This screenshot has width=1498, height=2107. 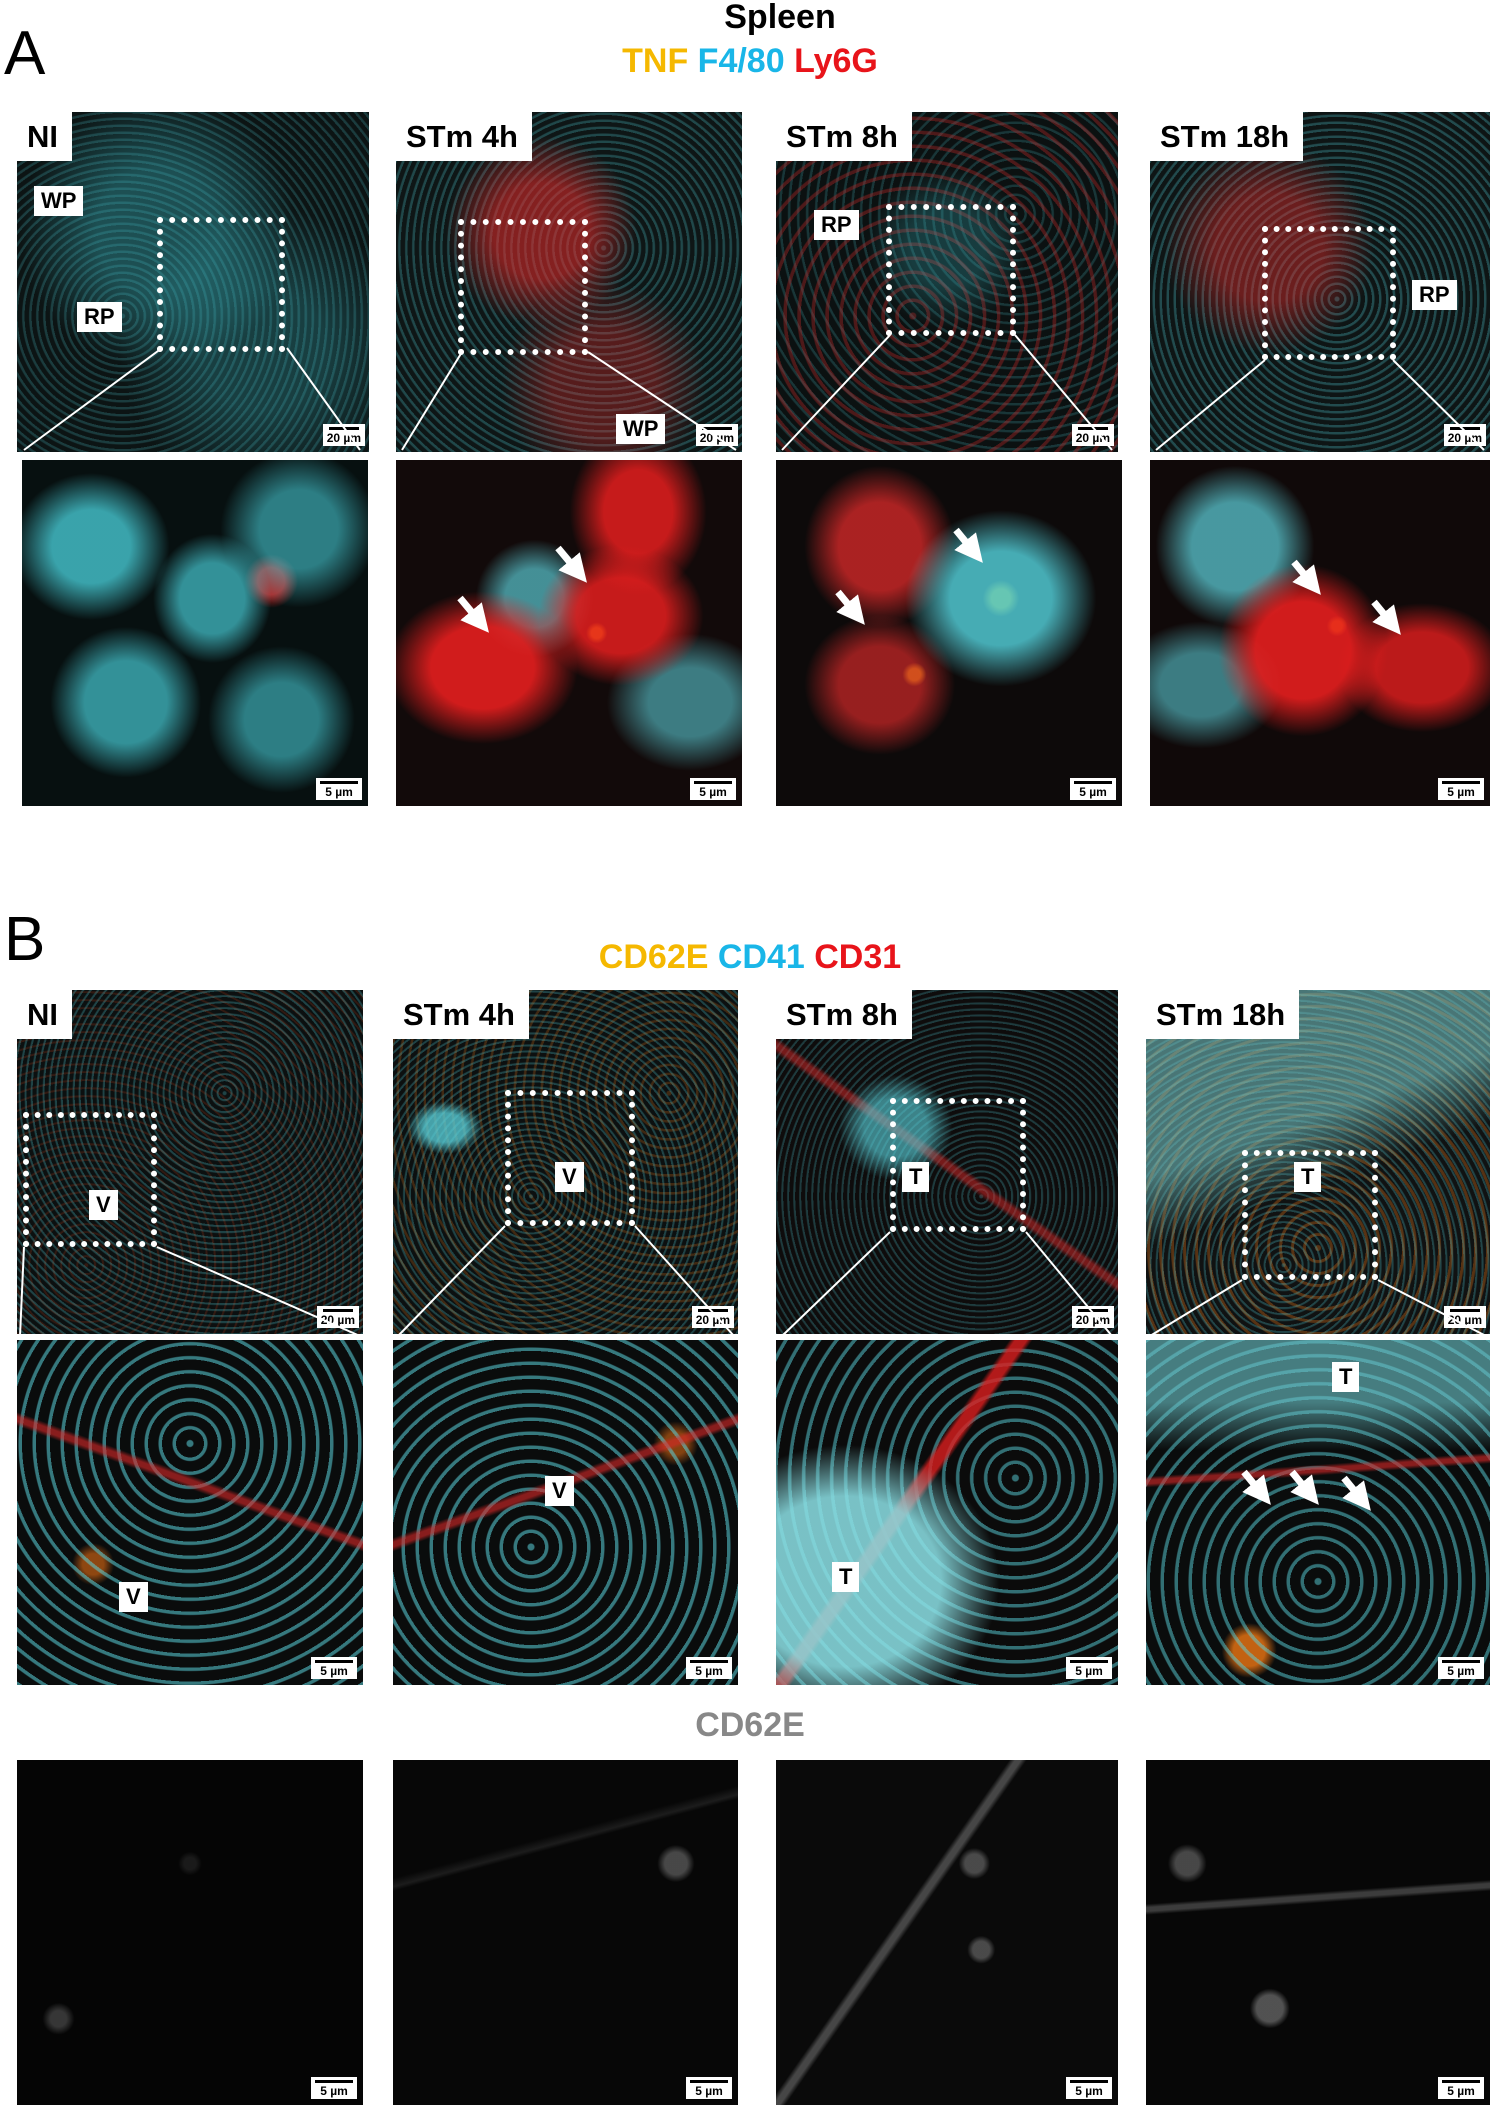 What do you see at coordinates (947, 1932) in the screenshot?
I see `panel-b-gray-stm8h: 5 µm` at bounding box center [947, 1932].